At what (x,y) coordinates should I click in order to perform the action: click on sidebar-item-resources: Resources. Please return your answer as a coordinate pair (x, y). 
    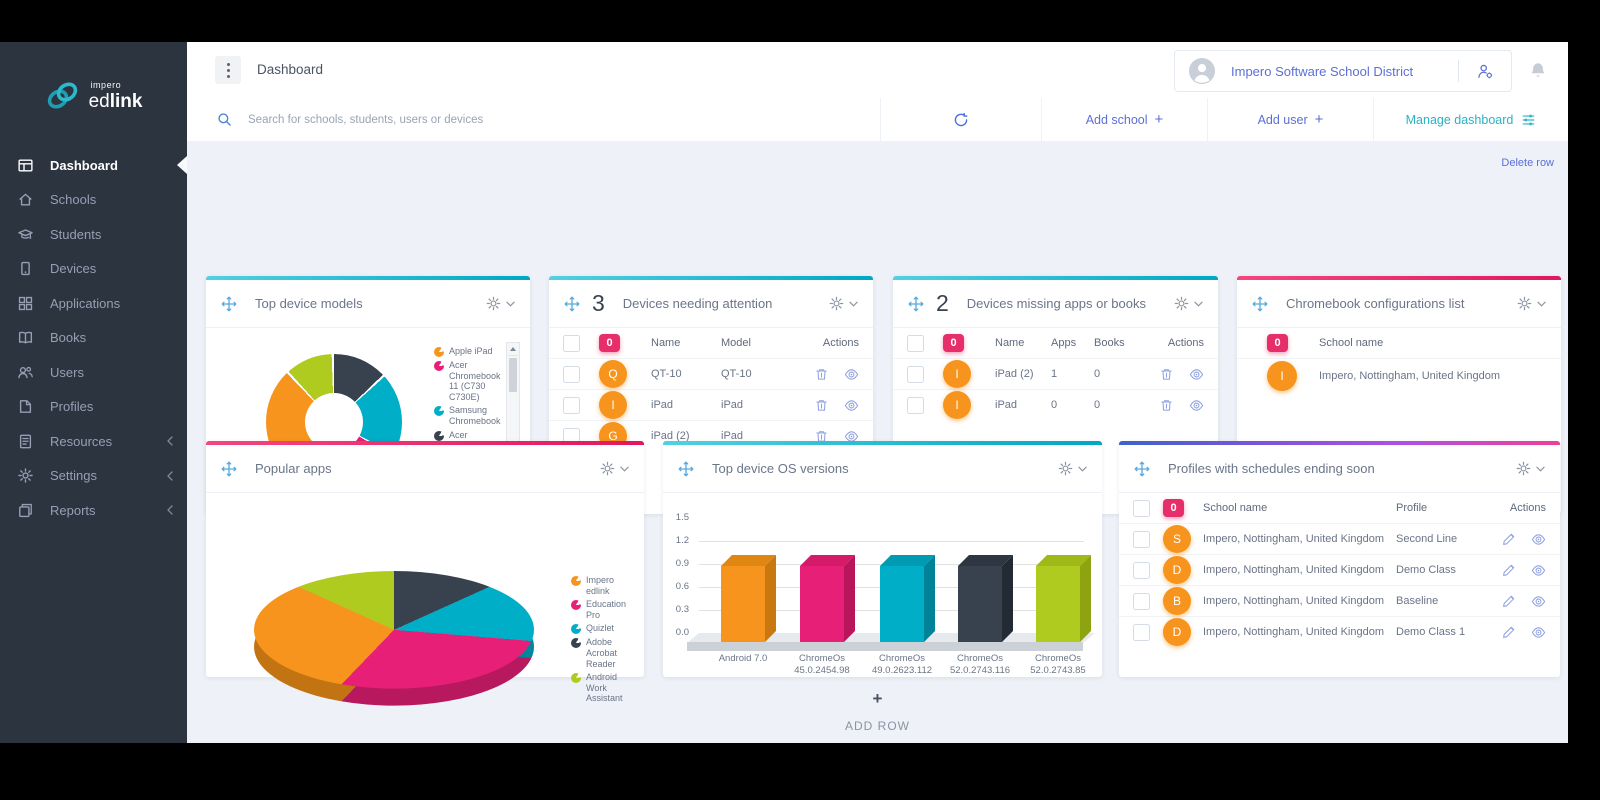
    Looking at the image, I should click on (93, 441).